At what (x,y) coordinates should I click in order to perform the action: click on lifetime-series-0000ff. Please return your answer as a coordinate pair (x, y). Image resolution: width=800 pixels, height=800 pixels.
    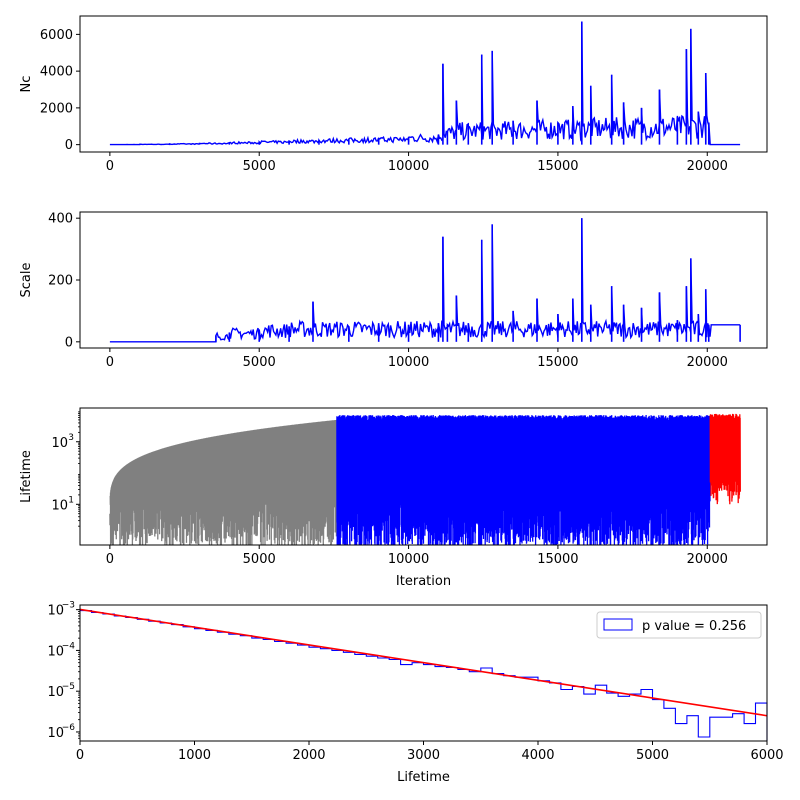
    Looking at the image, I should click on (523, 479).